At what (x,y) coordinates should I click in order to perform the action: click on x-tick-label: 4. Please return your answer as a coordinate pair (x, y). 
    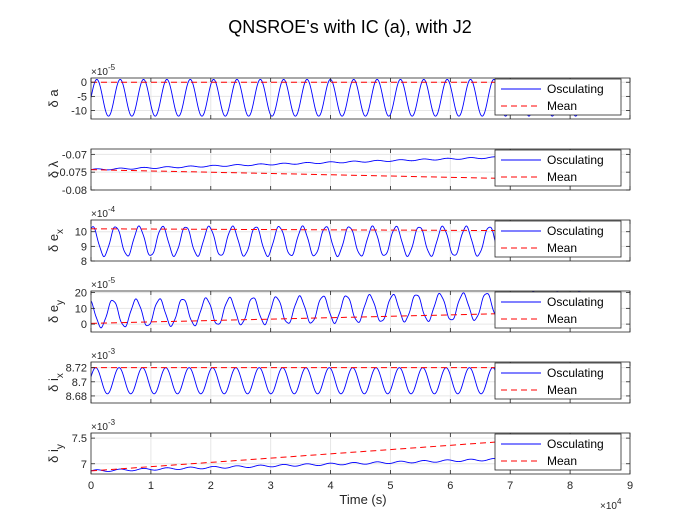
    Looking at the image, I should click on (330, 486).